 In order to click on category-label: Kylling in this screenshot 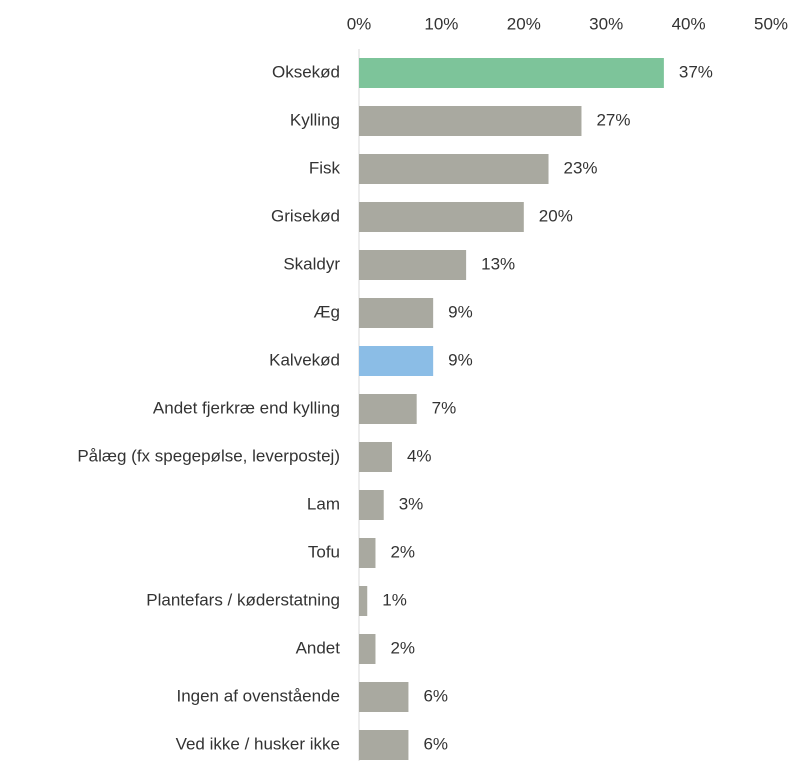, I will do `click(315, 119)`.